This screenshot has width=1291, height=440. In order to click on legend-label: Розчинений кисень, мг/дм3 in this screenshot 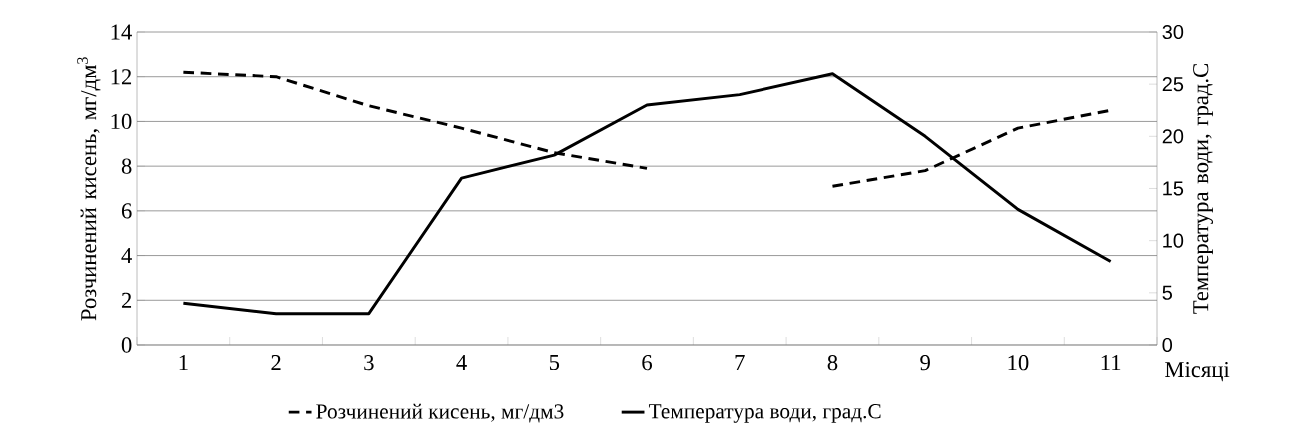, I will do `click(440, 413)`.